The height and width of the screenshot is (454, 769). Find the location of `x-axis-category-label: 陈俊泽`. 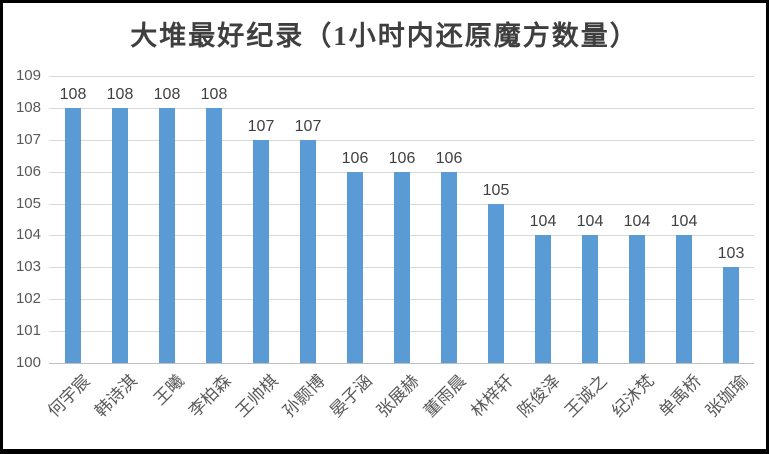

x-axis-category-label: 陈俊泽 is located at coordinates (539, 396).